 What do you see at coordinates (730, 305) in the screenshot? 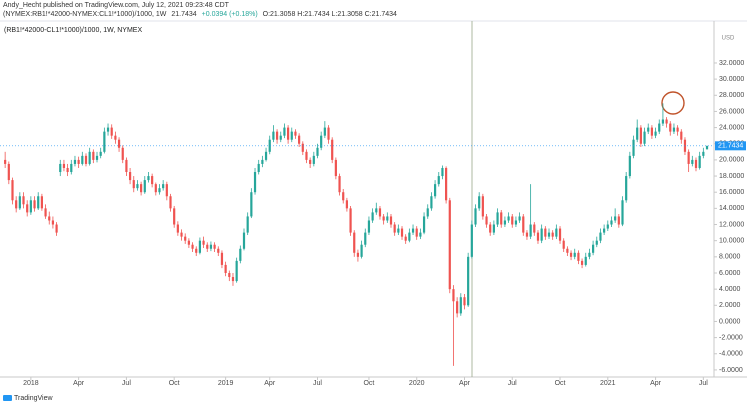
I see `y-tick-label: 2.0000` at bounding box center [730, 305].